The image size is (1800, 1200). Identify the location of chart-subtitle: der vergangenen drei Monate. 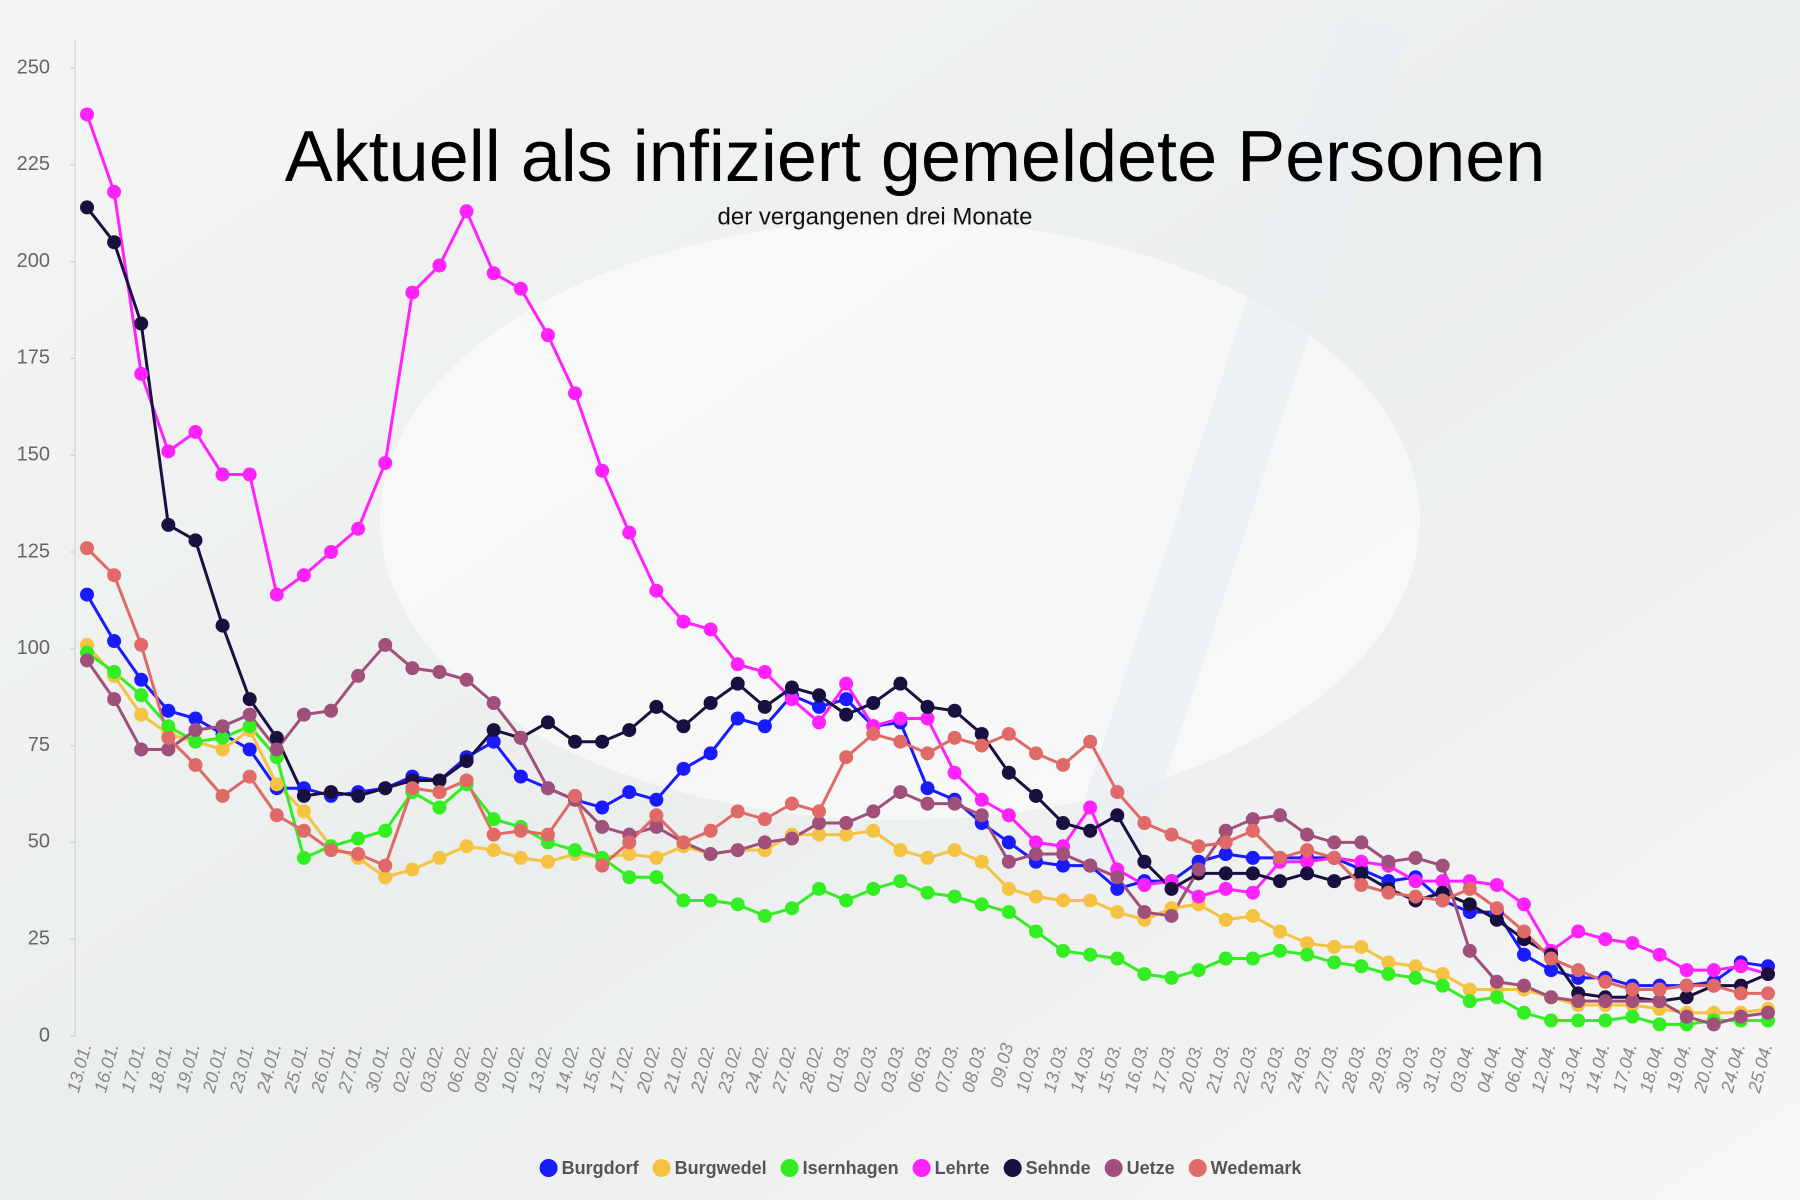
(875, 216).